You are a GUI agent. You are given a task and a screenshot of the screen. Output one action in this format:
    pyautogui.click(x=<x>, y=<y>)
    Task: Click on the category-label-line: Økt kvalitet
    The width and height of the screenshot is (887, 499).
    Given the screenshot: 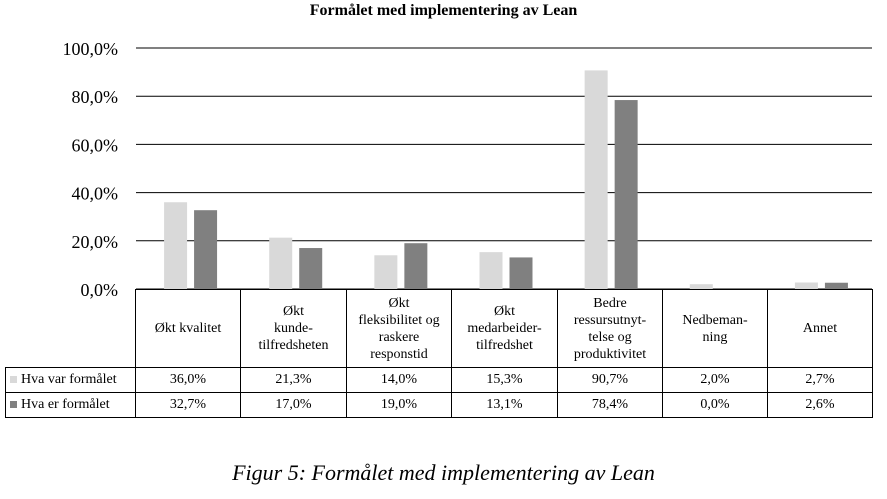 What is the action you would take?
    pyautogui.click(x=188, y=328)
    